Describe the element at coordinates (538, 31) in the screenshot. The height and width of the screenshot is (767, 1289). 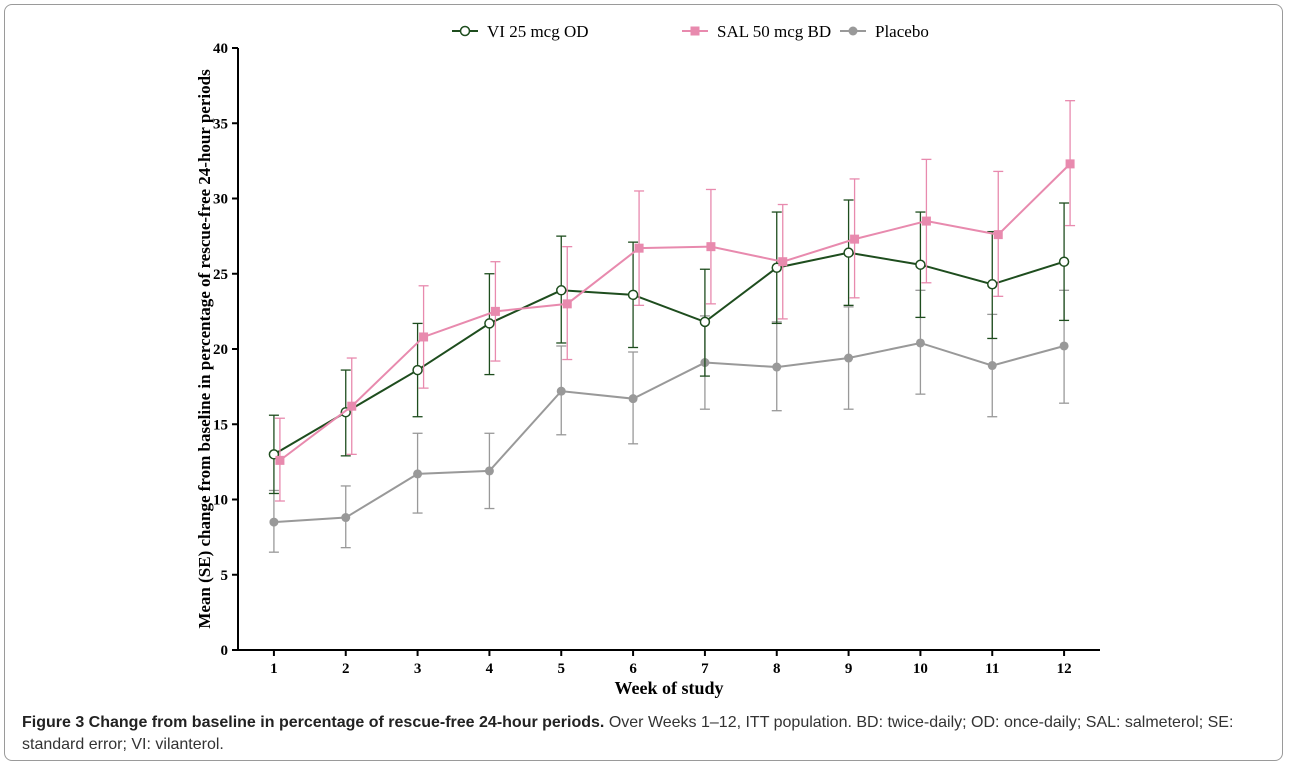
I see `legend-label: VI 25 mcg OD` at that location.